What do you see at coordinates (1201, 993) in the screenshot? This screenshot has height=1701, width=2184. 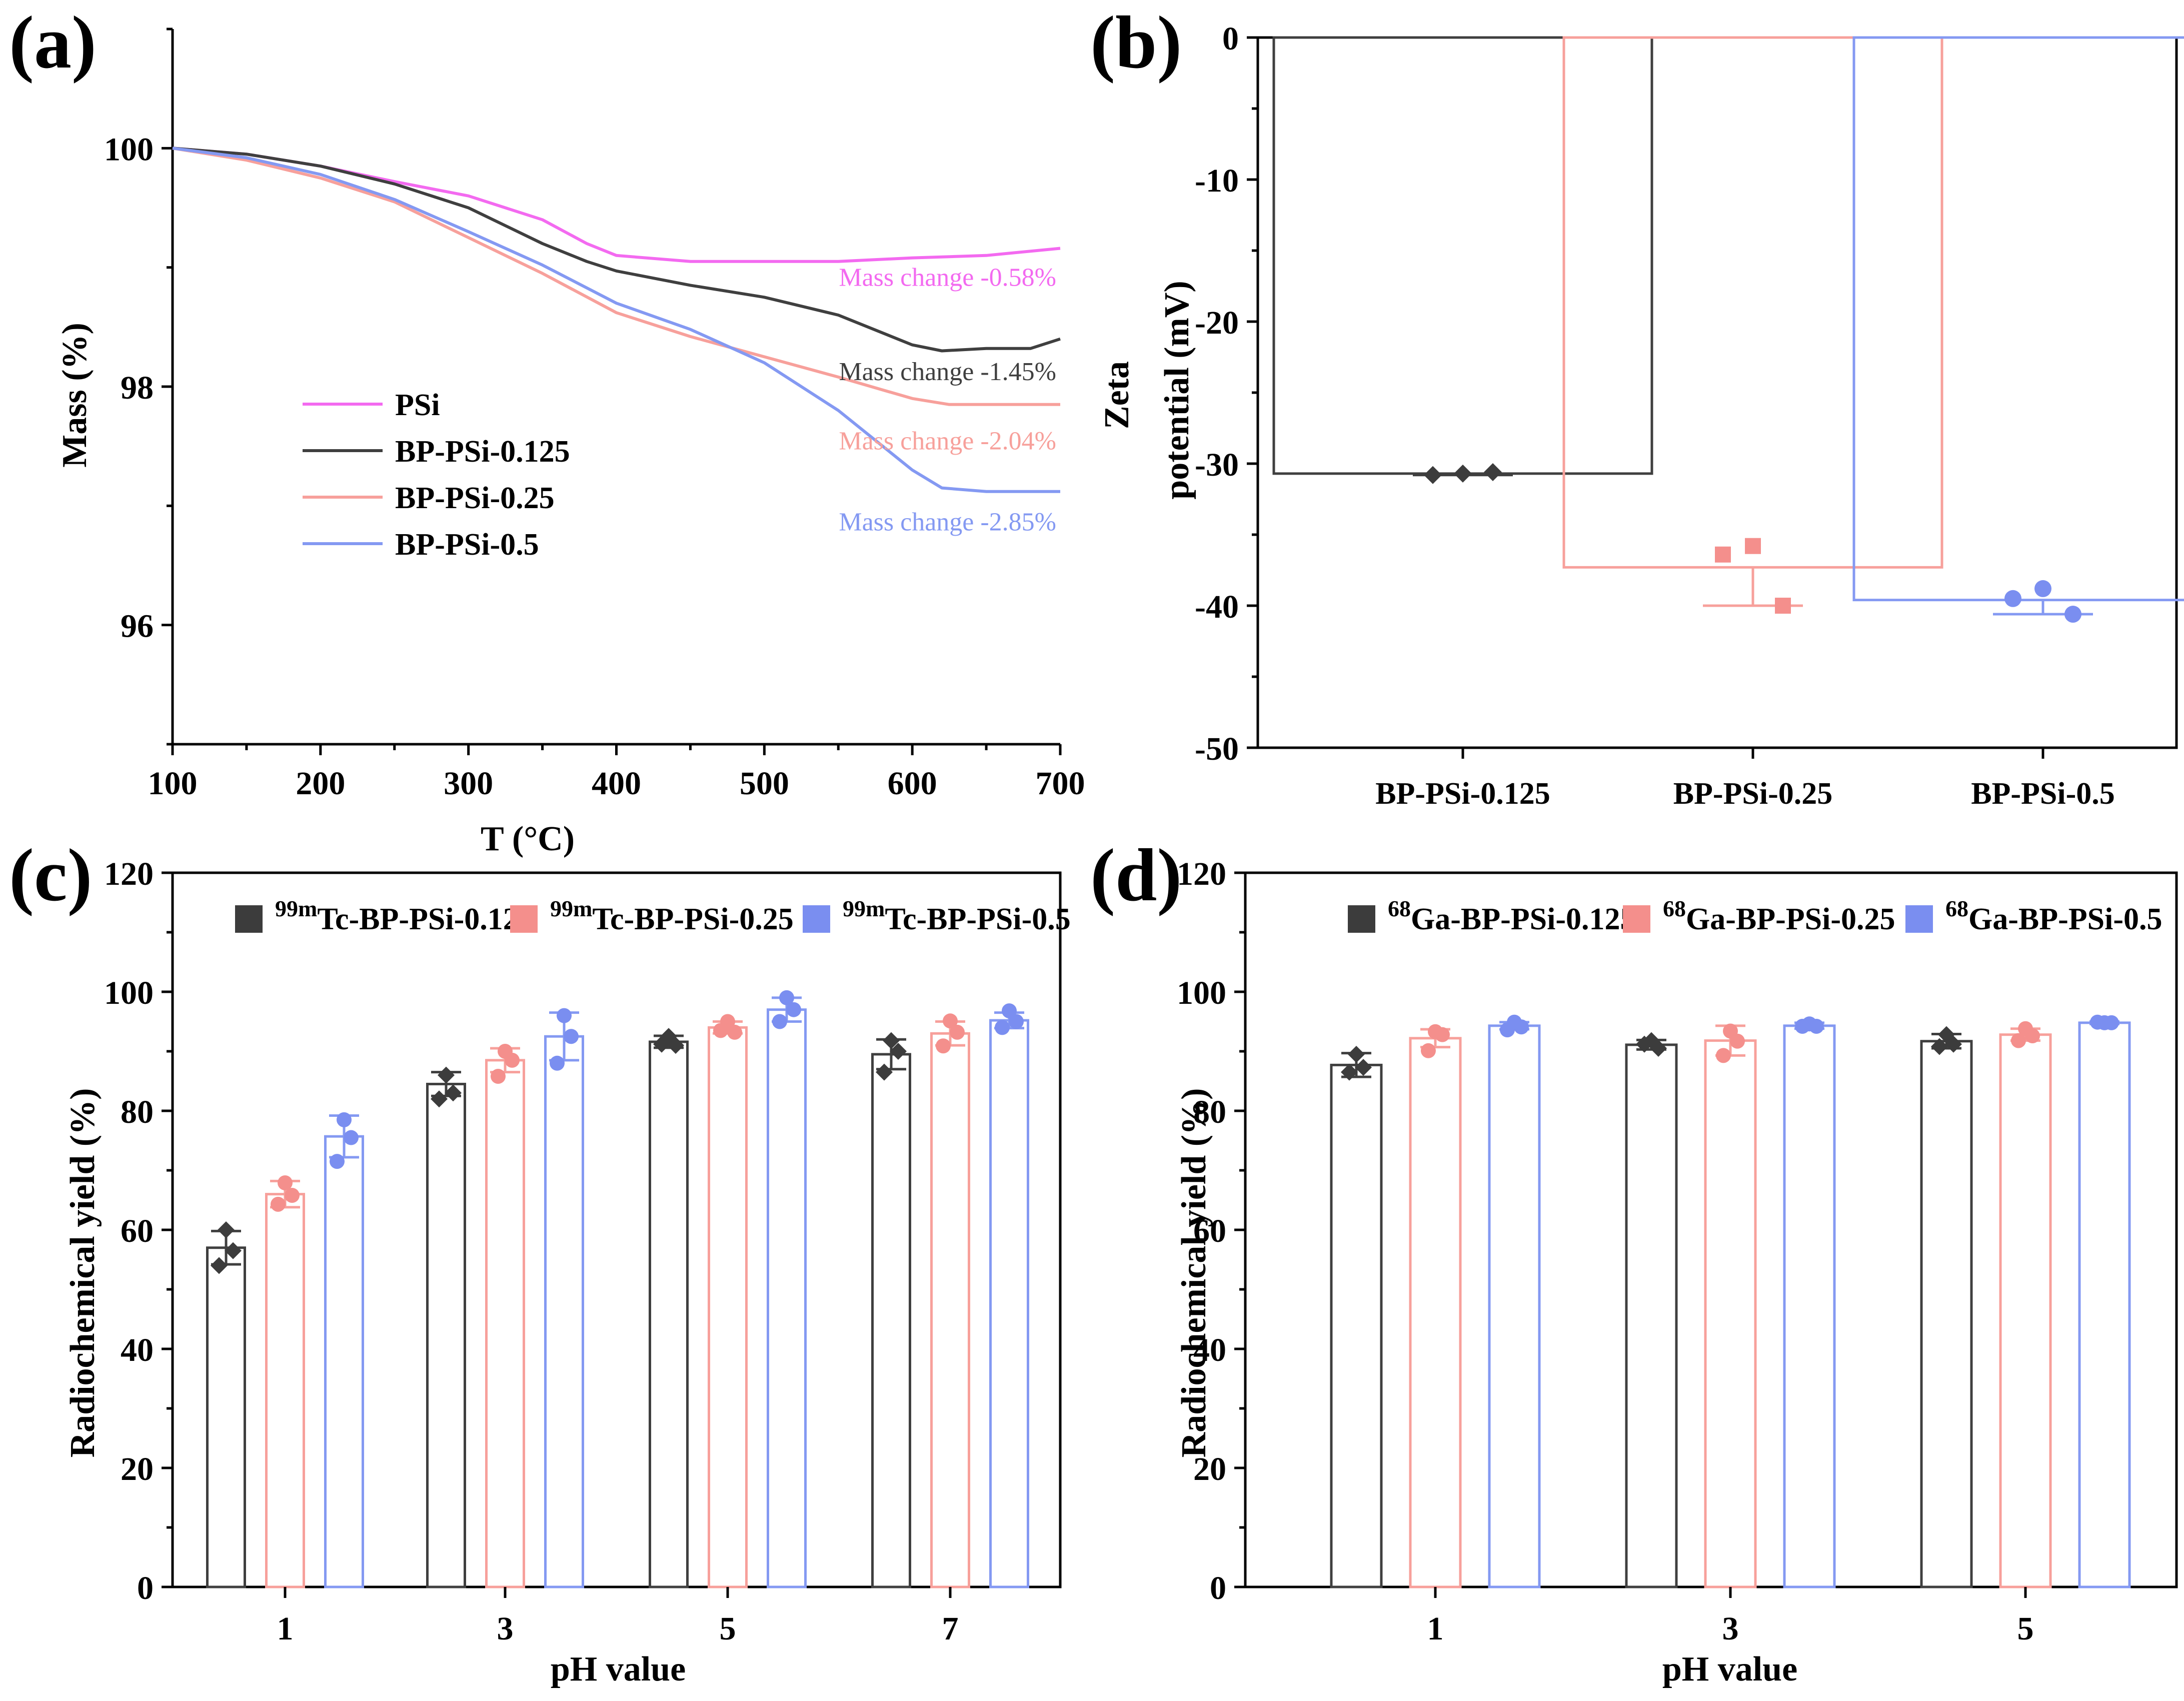 I see `panel-d-y-tick-label: 100` at bounding box center [1201, 993].